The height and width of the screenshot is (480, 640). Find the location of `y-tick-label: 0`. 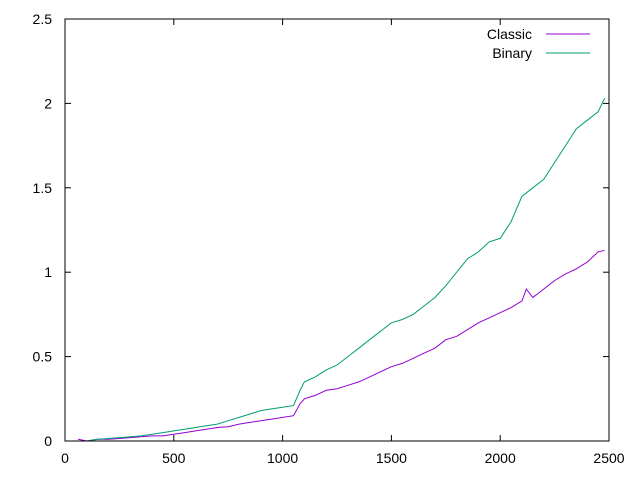

y-tick-label: 0 is located at coordinates (48, 441).